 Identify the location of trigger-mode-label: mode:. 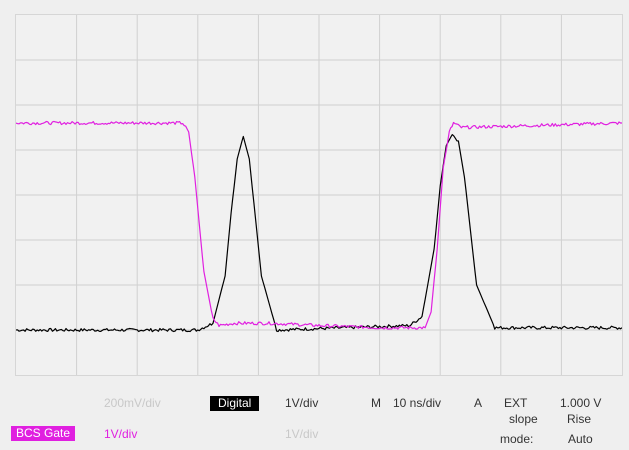
(517, 439).